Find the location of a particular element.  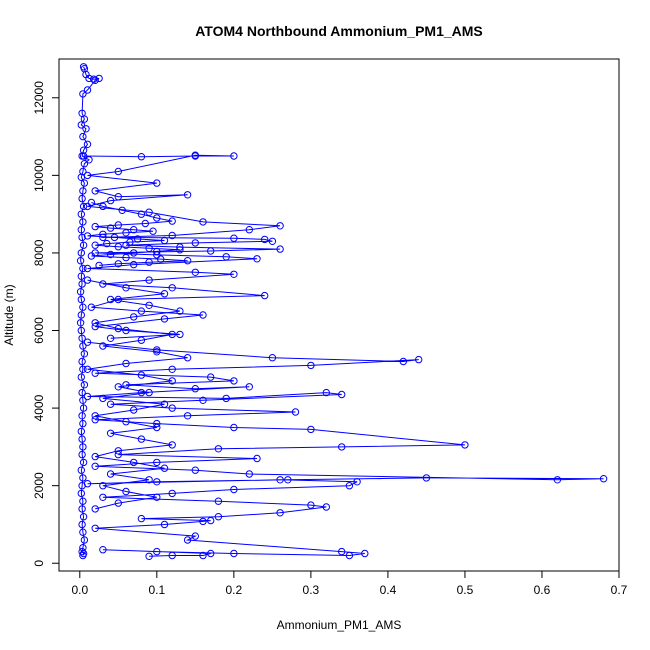

y-tick-label: 8000 is located at coordinates (39, 252).